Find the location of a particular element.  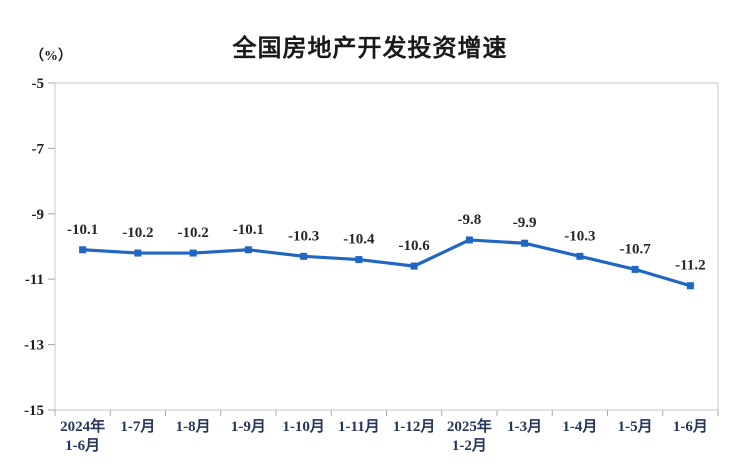

data-point-label: -10.7 is located at coordinates (636, 249).